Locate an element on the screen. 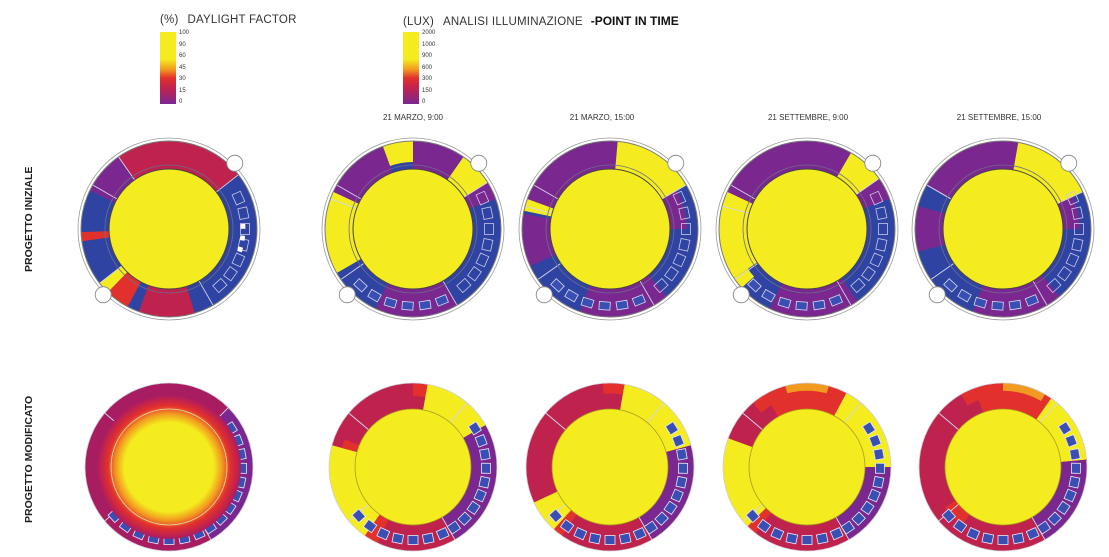 This screenshot has height=557, width=1109. tick-label: 90 is located at coordinates (182, 44).